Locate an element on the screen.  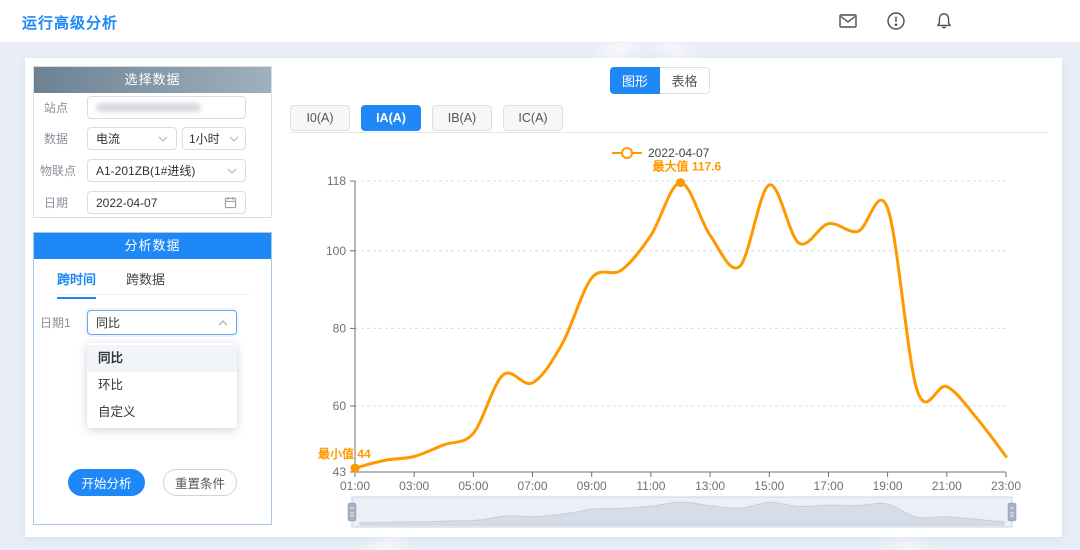
x-tick-label: 13:00 is located at coordinates (710, 486).